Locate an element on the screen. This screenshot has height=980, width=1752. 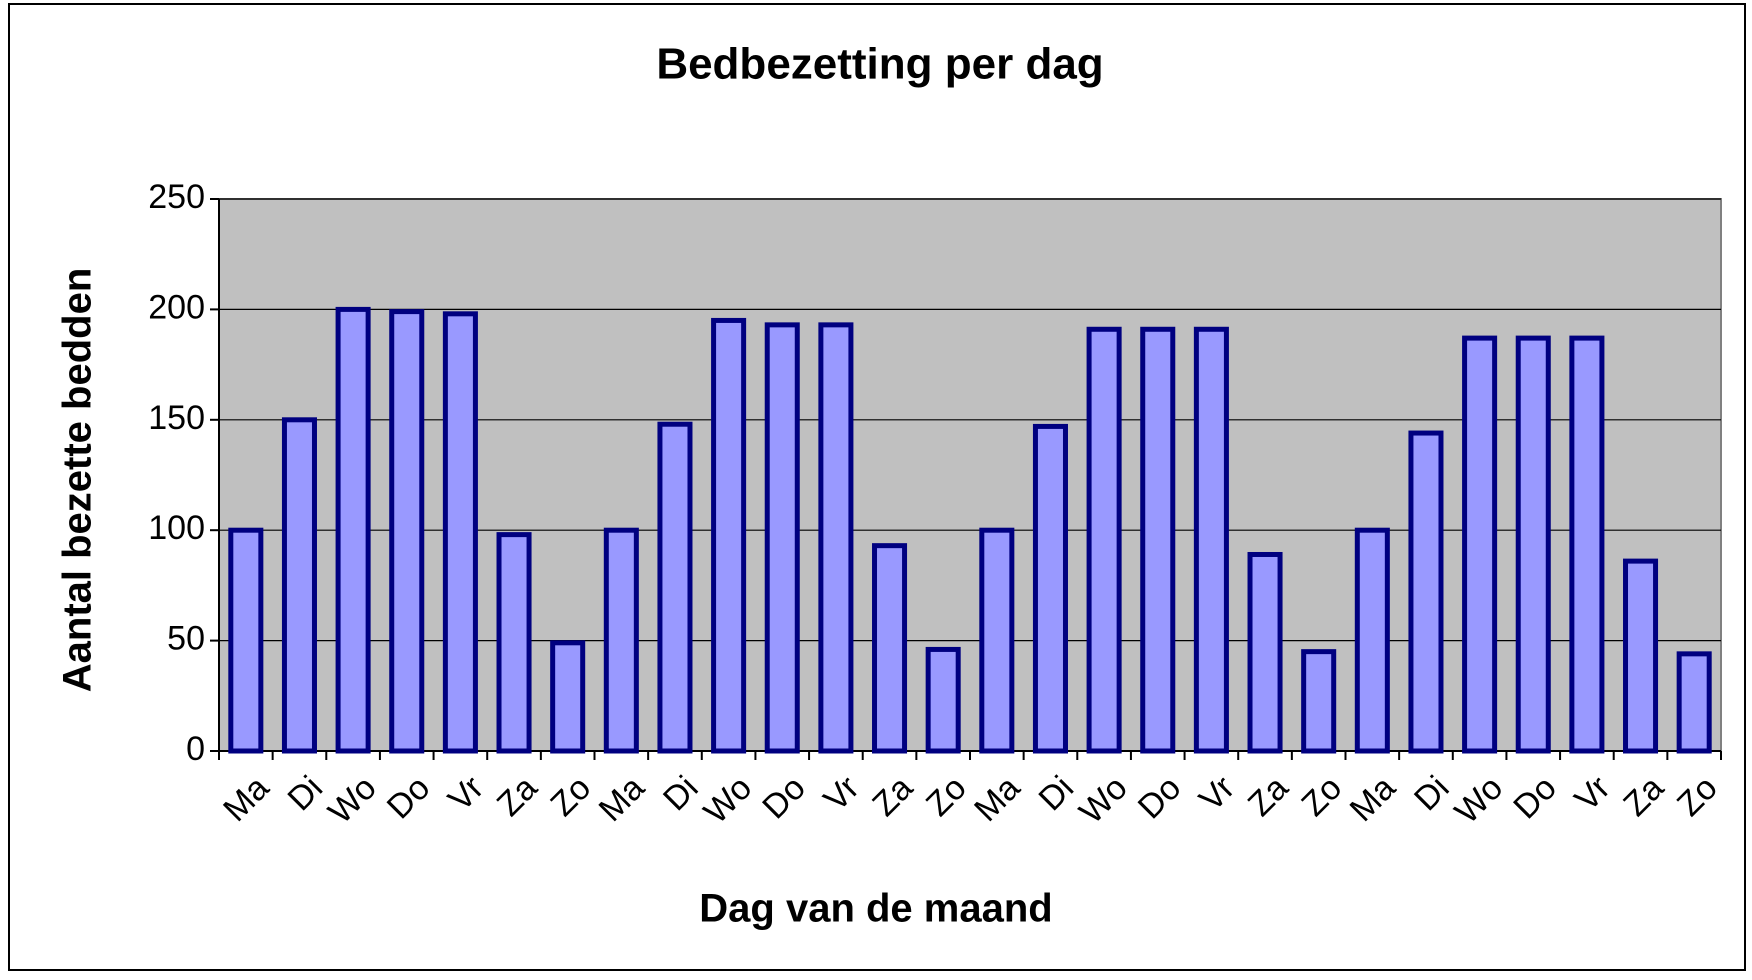
y-tick-label: 150 is located at coordinates (176, 418).